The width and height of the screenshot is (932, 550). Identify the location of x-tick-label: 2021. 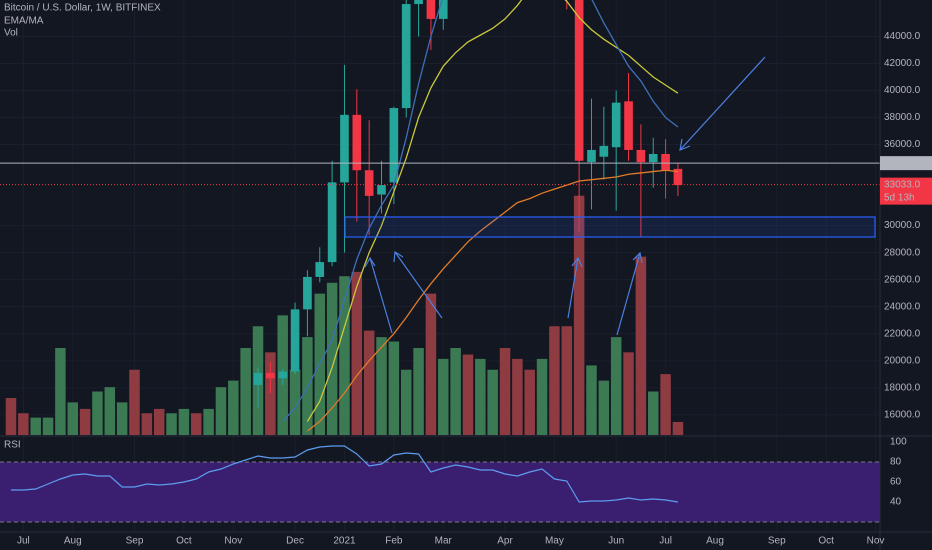
(344, 541).